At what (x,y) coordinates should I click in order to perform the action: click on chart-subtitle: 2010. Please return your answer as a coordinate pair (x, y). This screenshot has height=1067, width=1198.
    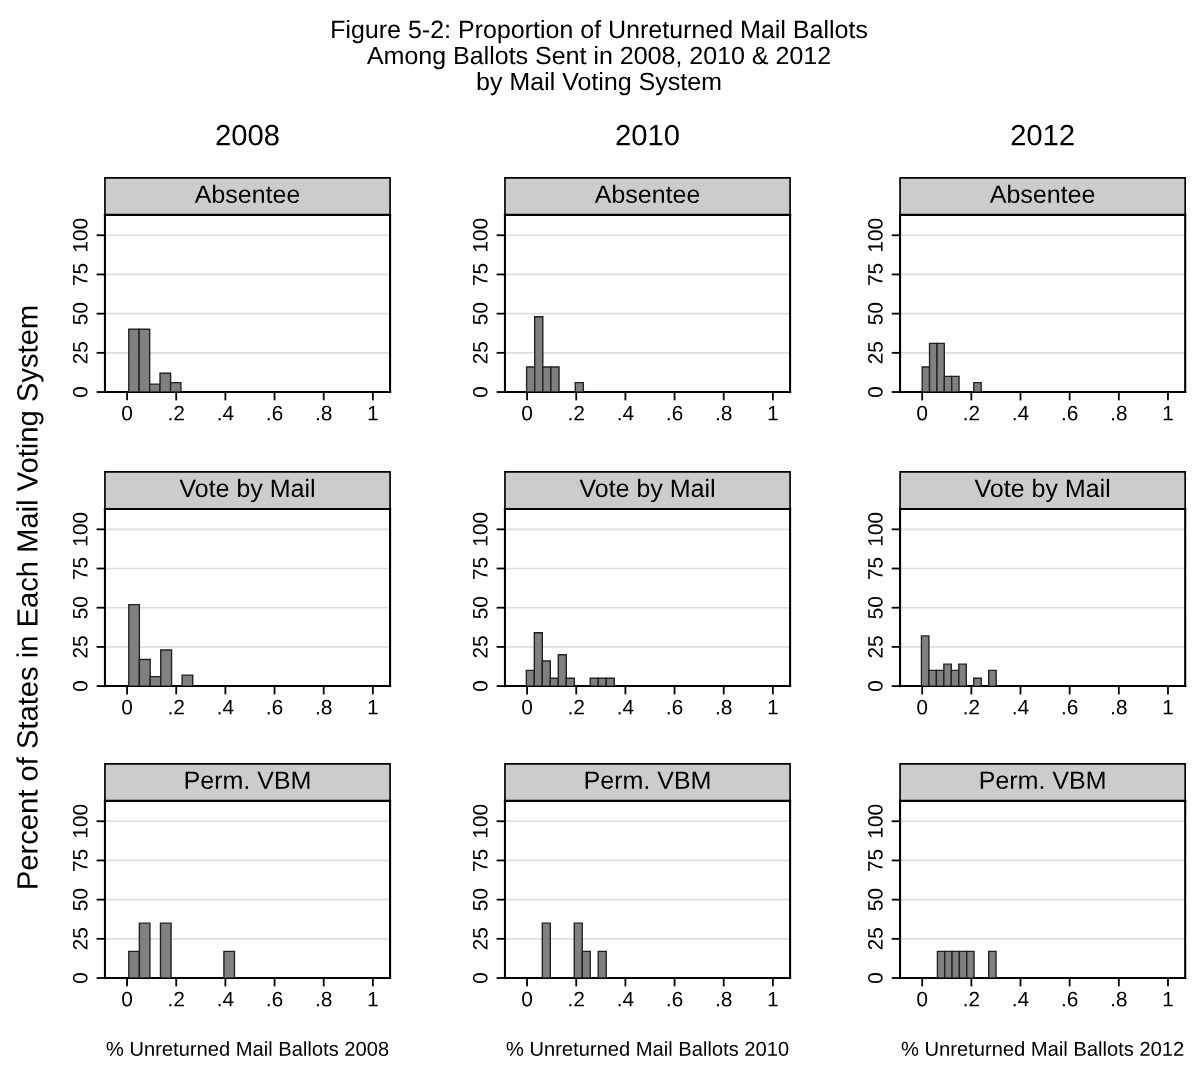
    Looking at the image, I should click on (647, 135).